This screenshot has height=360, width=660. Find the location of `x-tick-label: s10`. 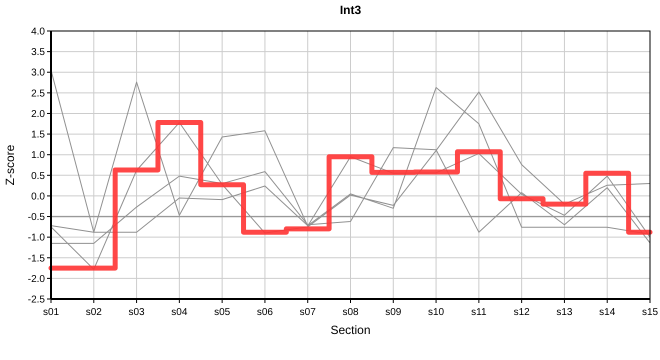

x-tick-label: s10 is located at coordinates (436, 312).